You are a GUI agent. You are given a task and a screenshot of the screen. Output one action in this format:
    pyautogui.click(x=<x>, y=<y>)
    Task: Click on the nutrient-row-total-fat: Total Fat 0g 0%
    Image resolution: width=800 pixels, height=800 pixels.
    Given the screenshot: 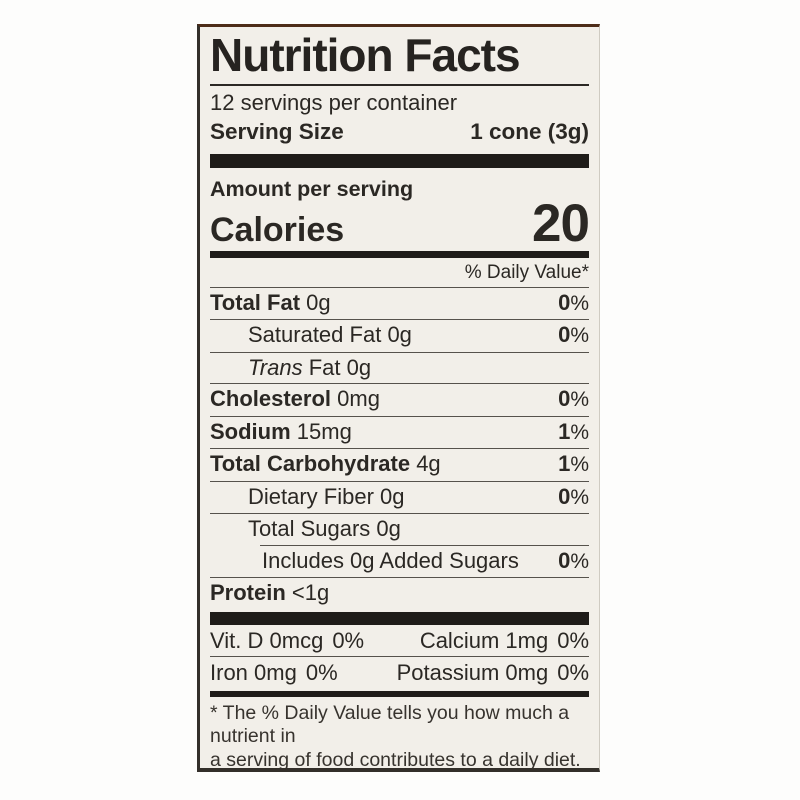 What is the action you would take?
    pyautogui.click(x=399, y=303)
    